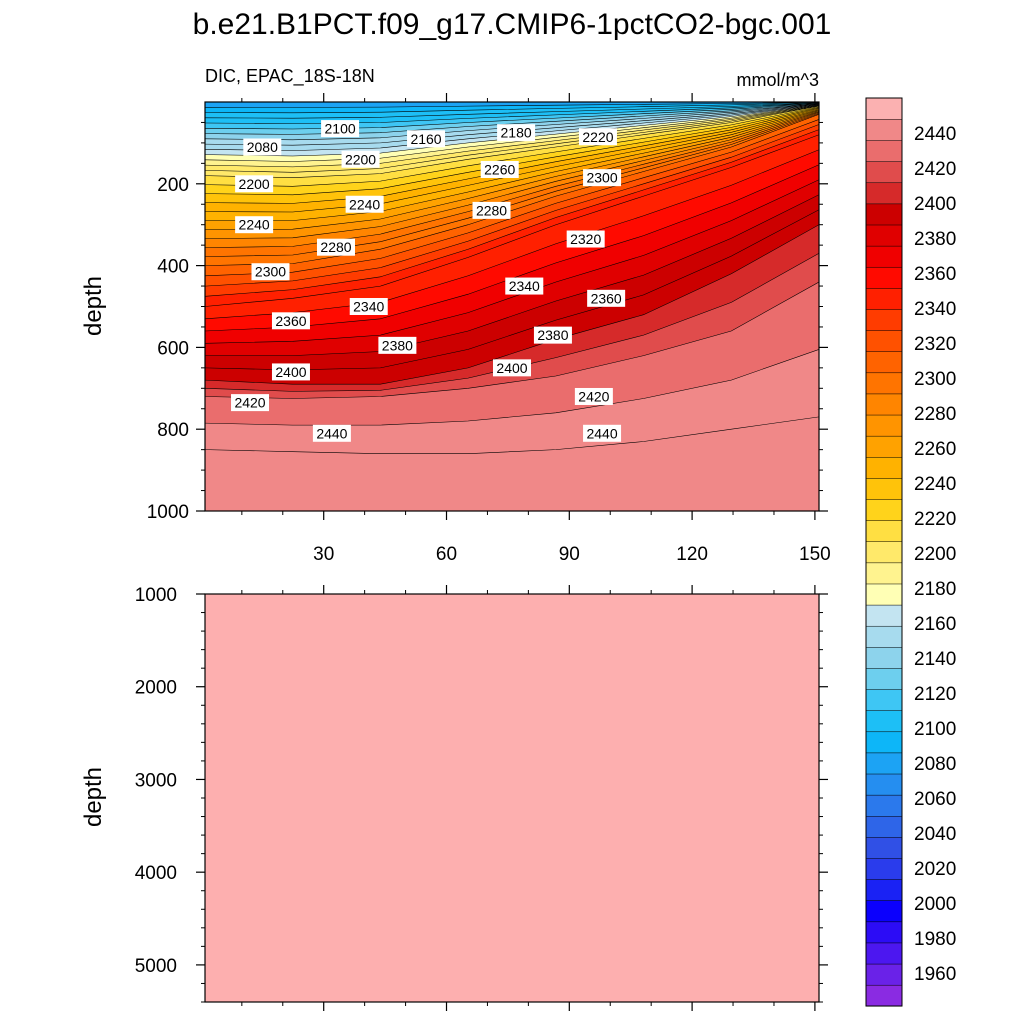 The width and height of the screenshot is (1024, 1024). Describe the element at coordinates (935, 869) in the screenshot. I see `colorbar-tick-label: 2020` at that location.